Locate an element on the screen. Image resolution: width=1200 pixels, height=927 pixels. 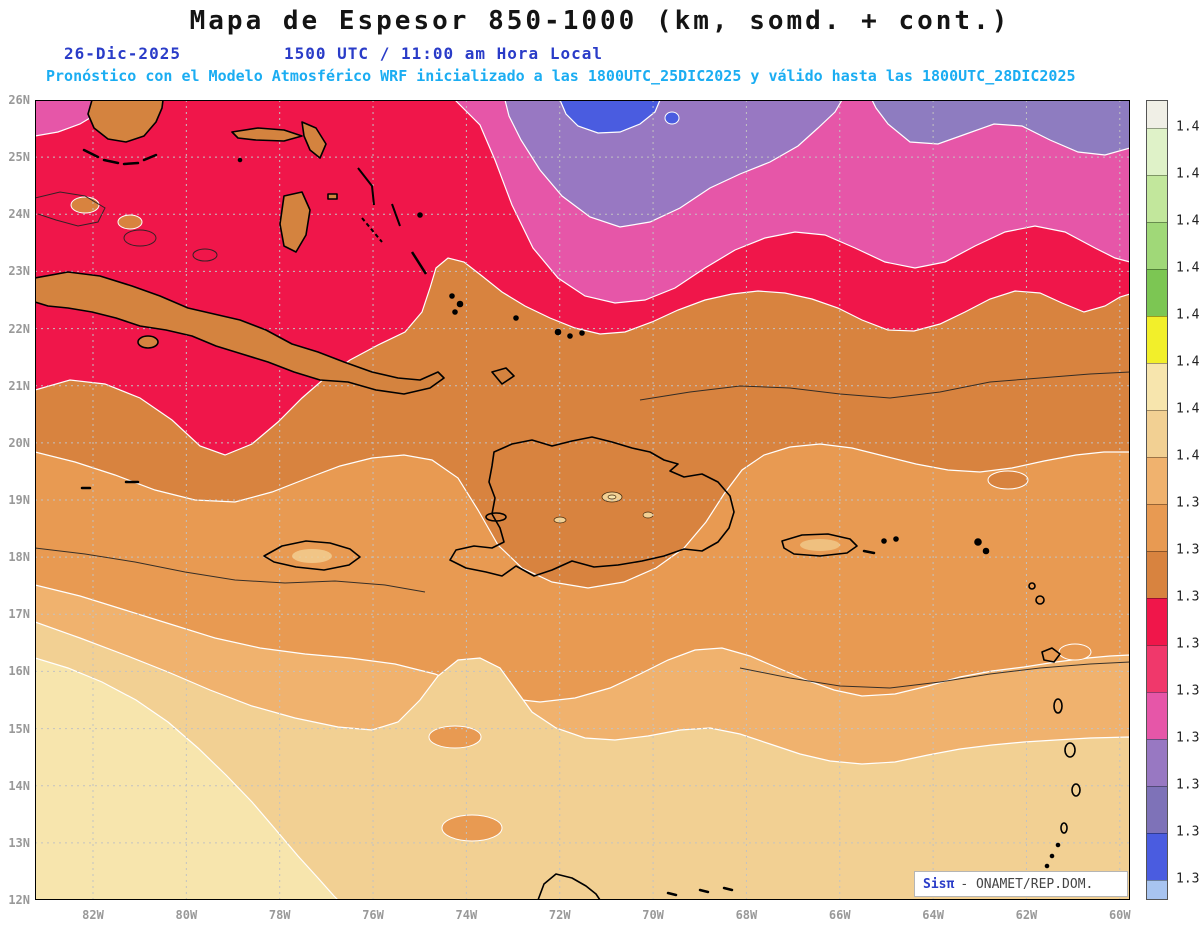
branding-badge: Sisπ - ONAMET/REP.DOM. is located at coordinates (1021, 884).